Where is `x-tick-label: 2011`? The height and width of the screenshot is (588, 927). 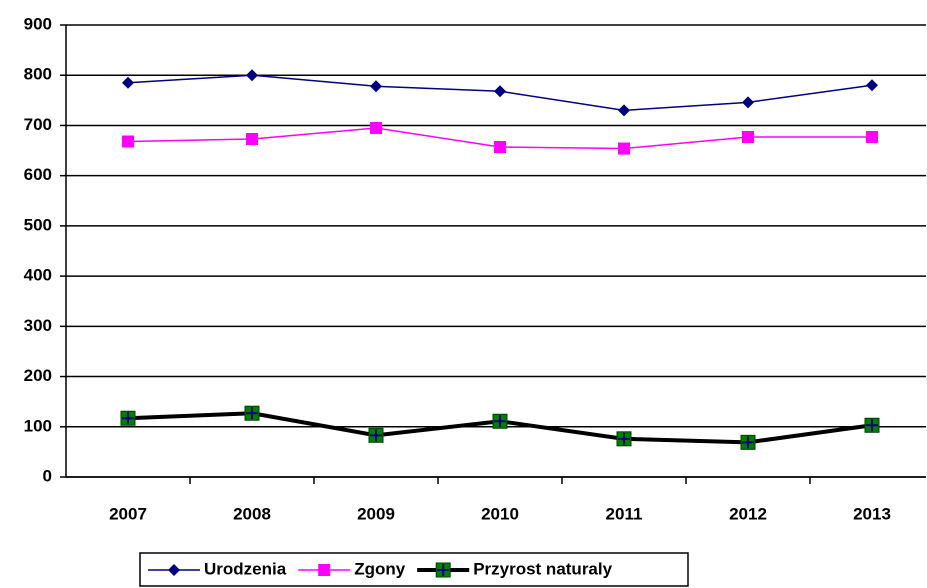 x-tick-label: 2011 is located at coordinates (624, 513).